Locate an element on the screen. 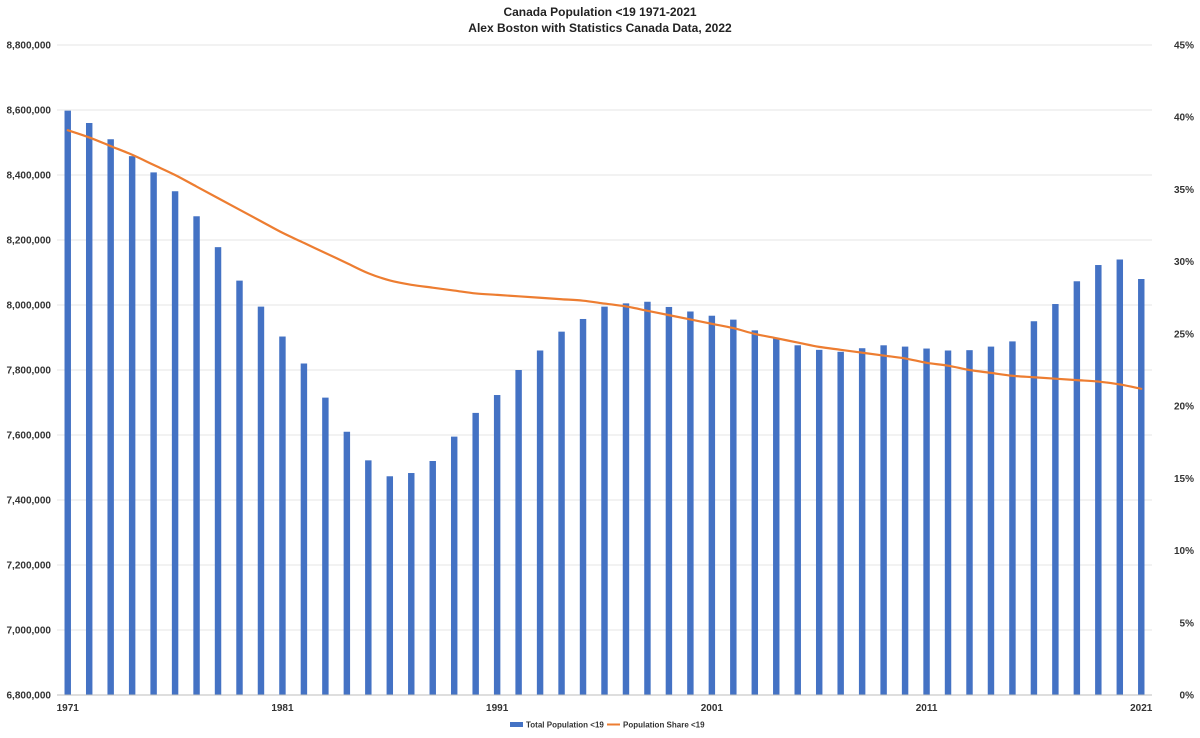 This screenshot has height=738, width=1200. left-tick-label: 7,000,000 is located at coordinates (29, 631).